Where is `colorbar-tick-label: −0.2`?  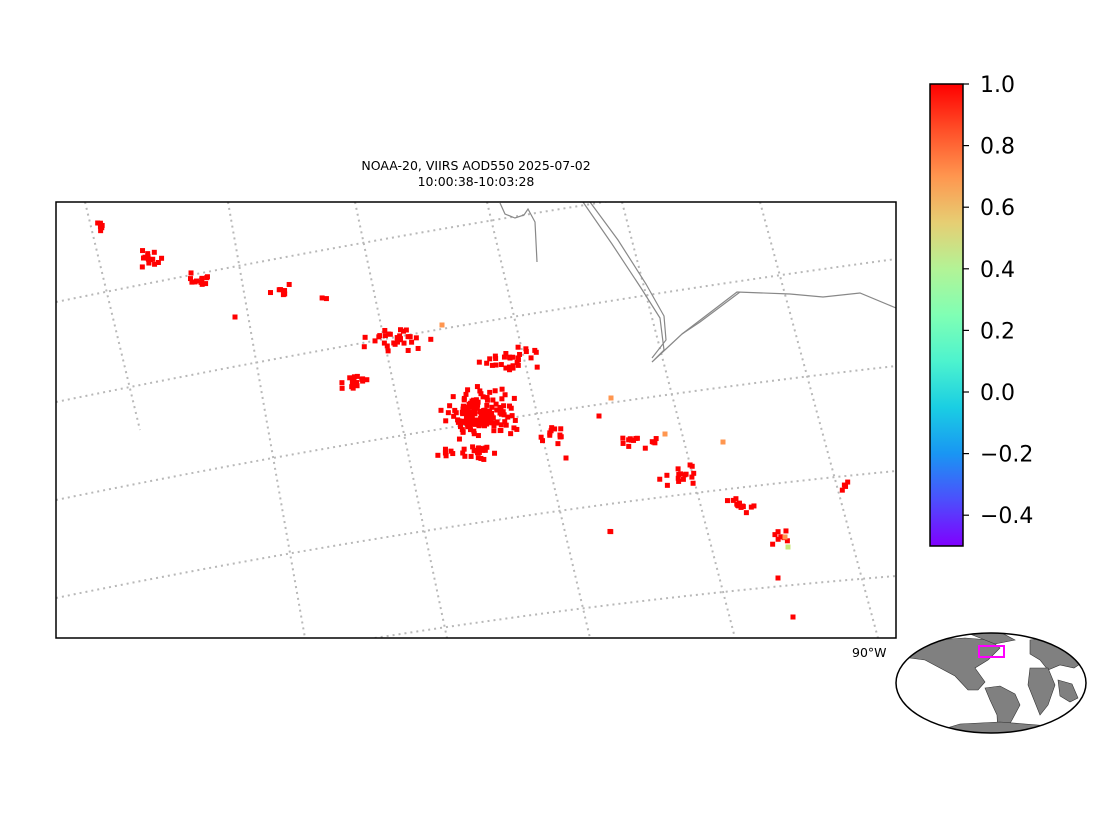 colorbar-tick-label: −0.2 is located at coordinates (1006, 455).